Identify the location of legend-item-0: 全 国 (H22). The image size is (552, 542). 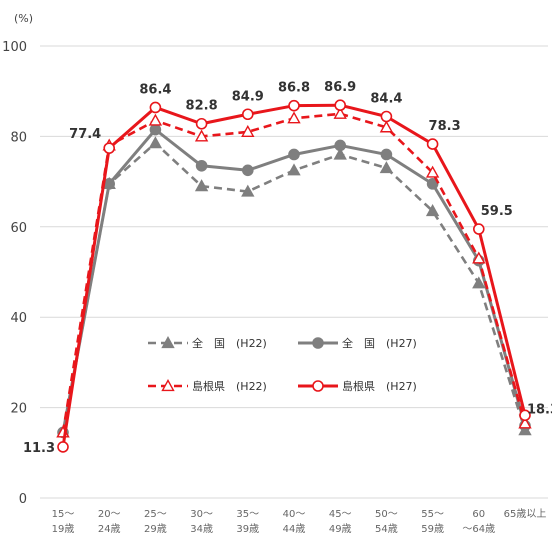
(207, 343).